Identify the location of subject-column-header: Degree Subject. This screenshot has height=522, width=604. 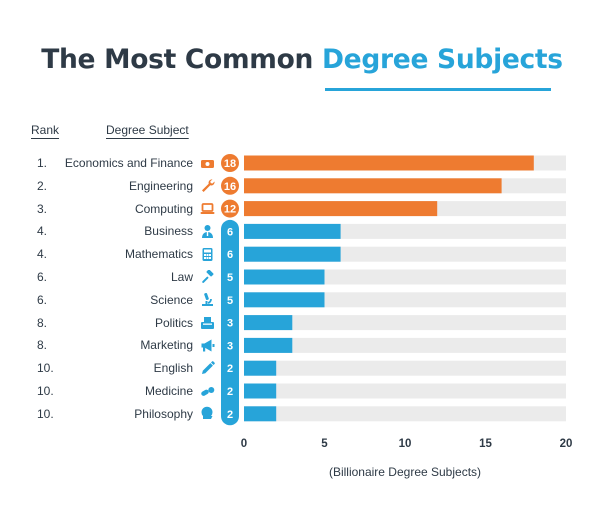
(147, 130).